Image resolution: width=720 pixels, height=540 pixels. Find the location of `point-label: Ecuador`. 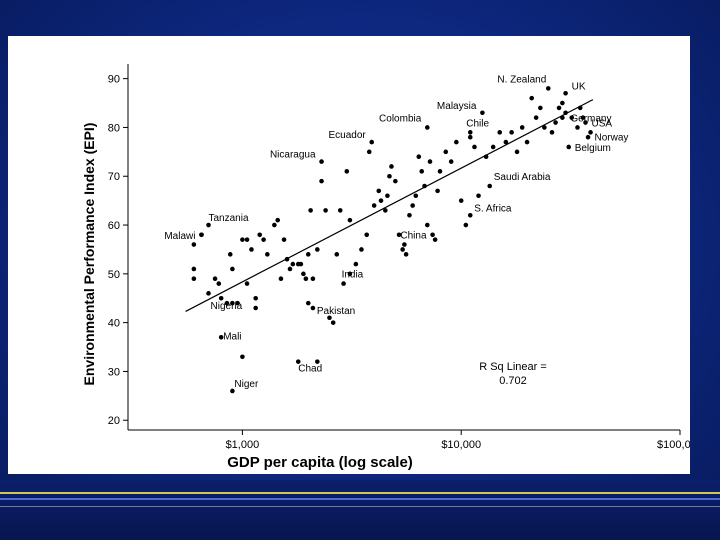

point-label: Ecuador is located at coordinates (347, 135).